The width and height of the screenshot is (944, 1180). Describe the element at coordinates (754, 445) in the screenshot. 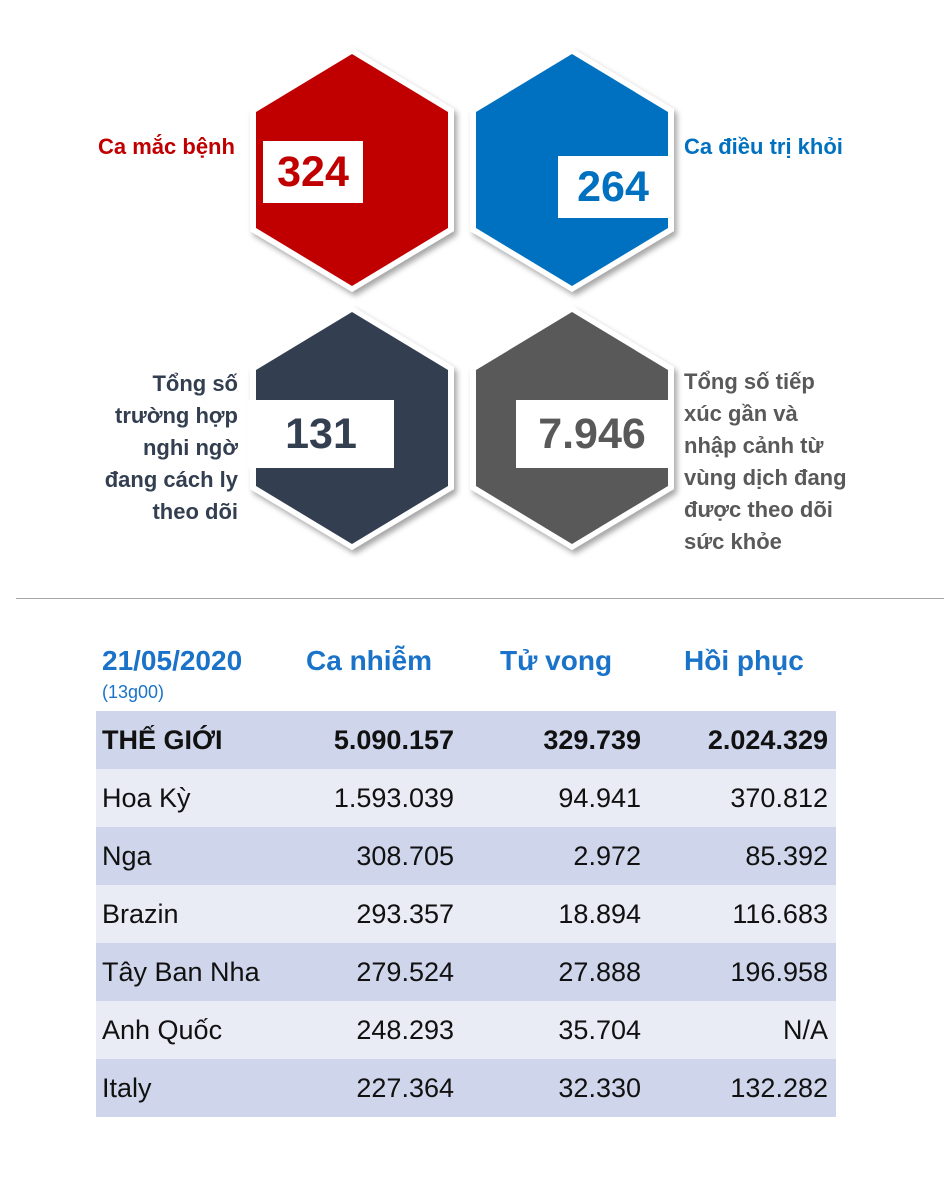

I see `monitored-label-line: nhập cảnh từ` at that location.